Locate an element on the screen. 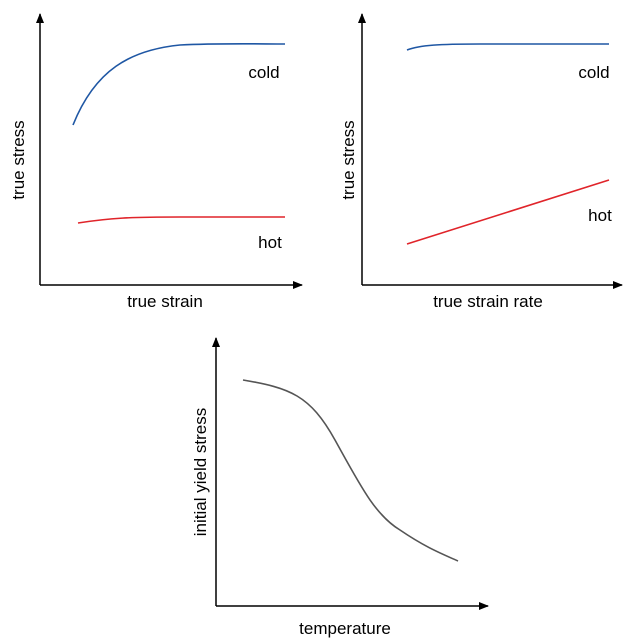  x-label: temperature is located at coordinates (345, 628).